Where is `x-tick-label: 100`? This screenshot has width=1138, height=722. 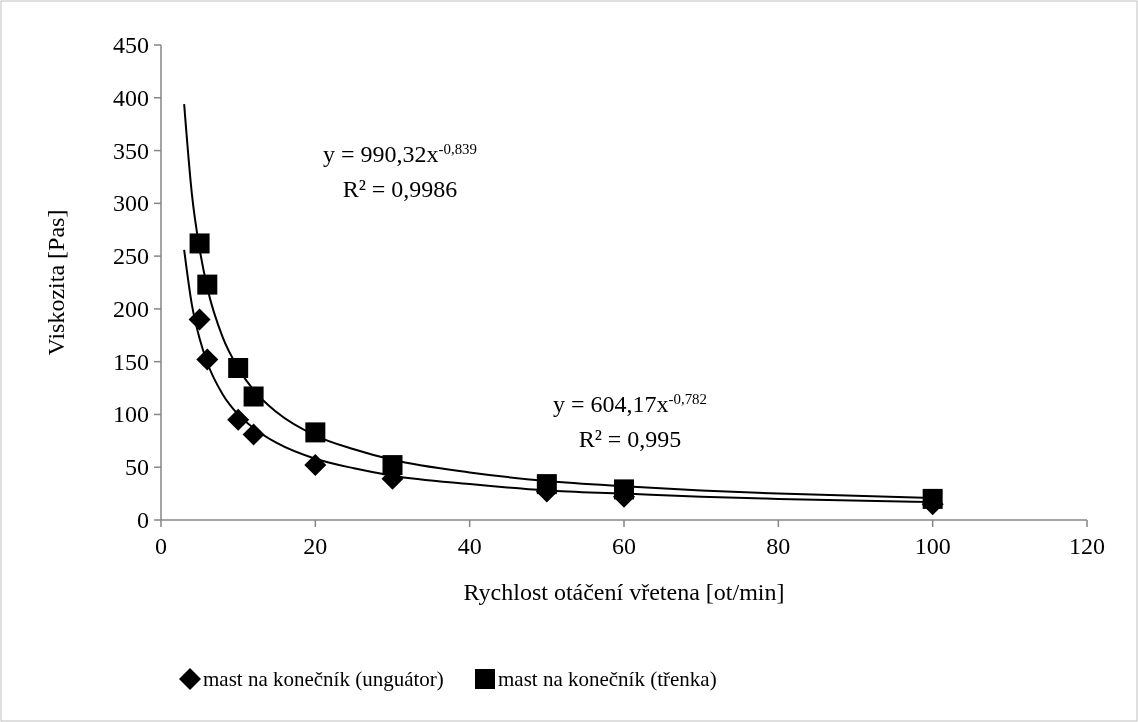
x-tick-label: 100 is located at coordinates (932, 546).